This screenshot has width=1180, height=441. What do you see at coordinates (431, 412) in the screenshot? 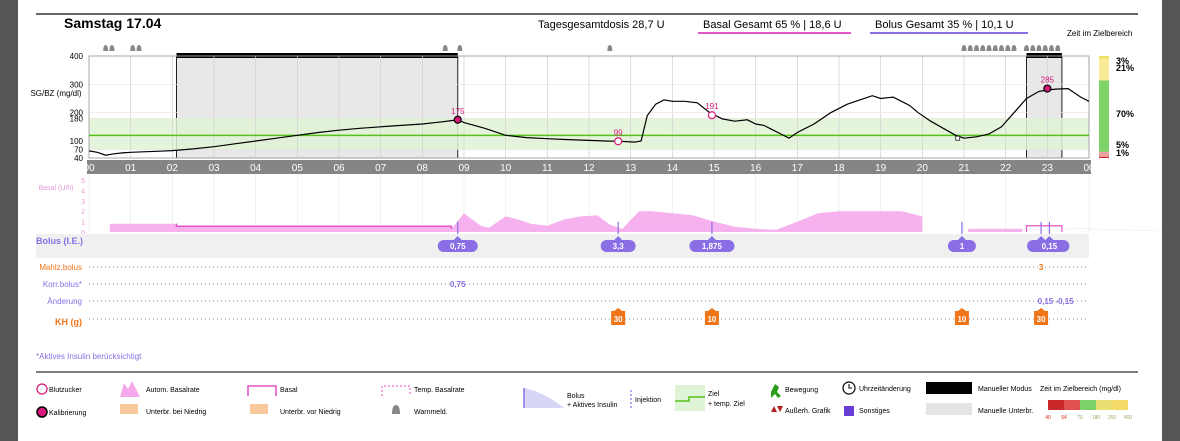
I see `legend-warnmeld: Warnmeld.` at bounding box center [431, 412].